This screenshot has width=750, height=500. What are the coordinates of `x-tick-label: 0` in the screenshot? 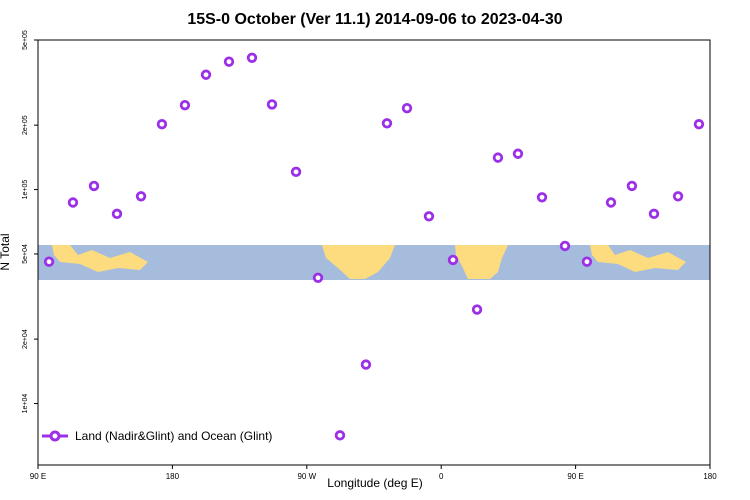 It's located at (441, 476).